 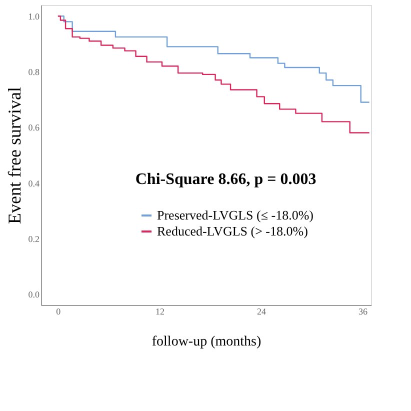 What do you see at coordinates (261, 311) in the screenshot?
I see `x-tick-label: 24` at bounding box center [261, 311].